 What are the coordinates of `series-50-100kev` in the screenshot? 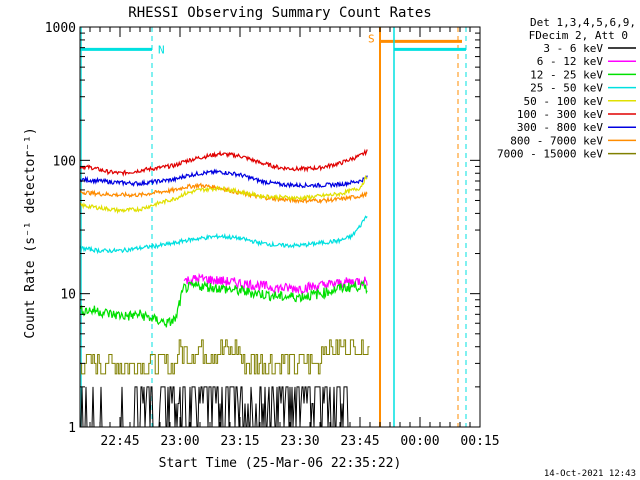 It's located at (223, 194).